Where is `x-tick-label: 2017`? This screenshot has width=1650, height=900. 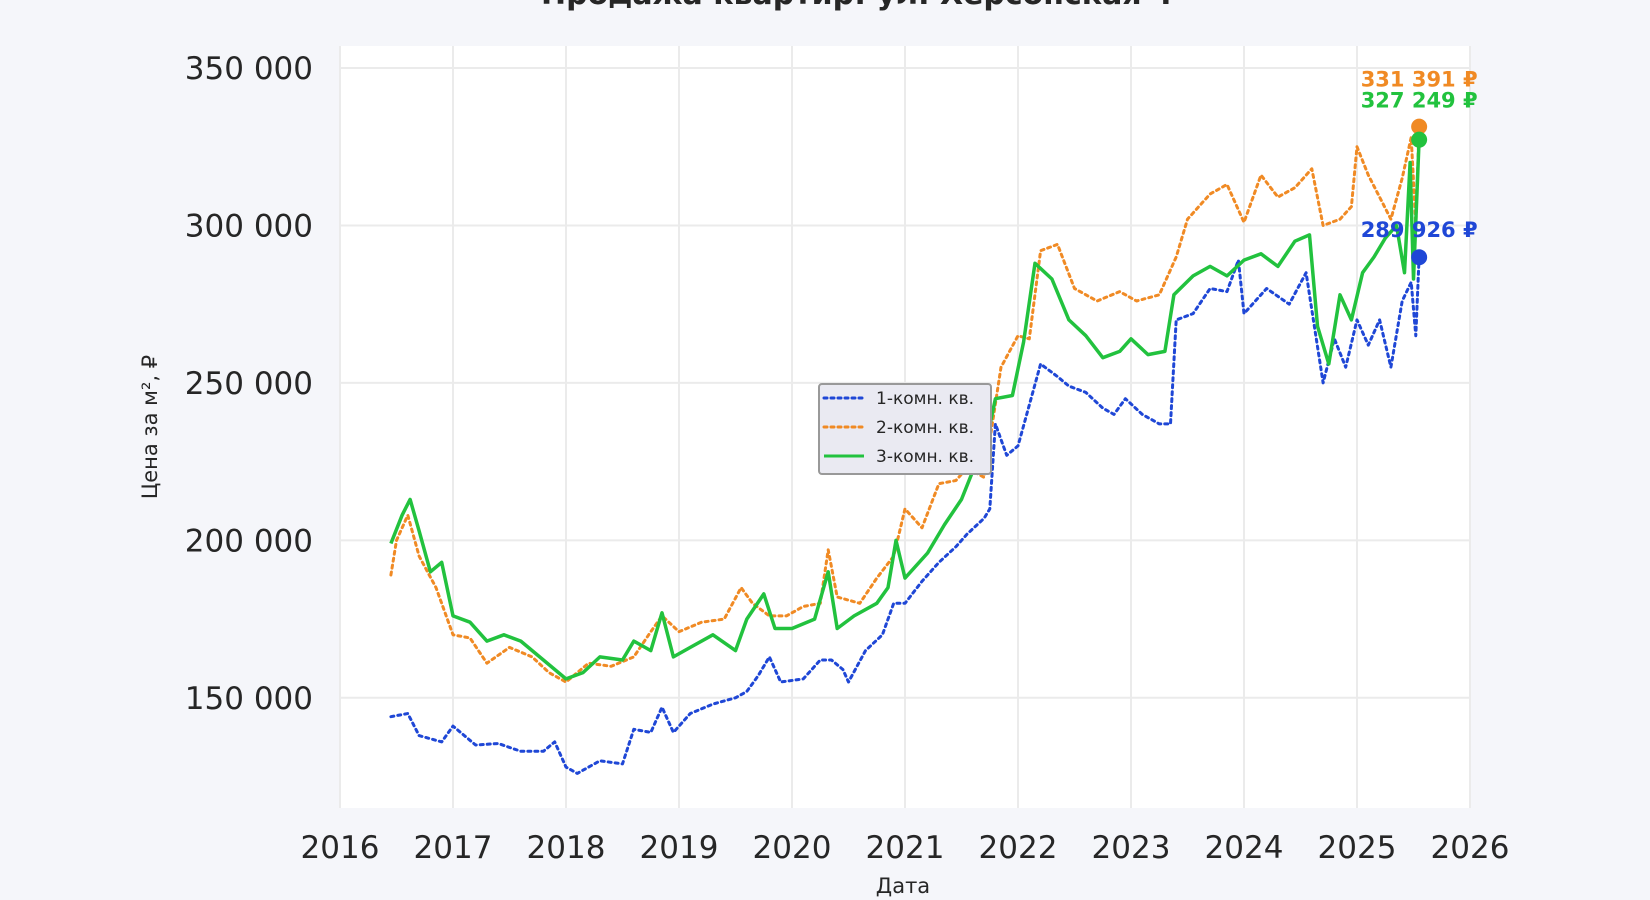 x-tick-label: 2017 is located at coordinates (453, 848).